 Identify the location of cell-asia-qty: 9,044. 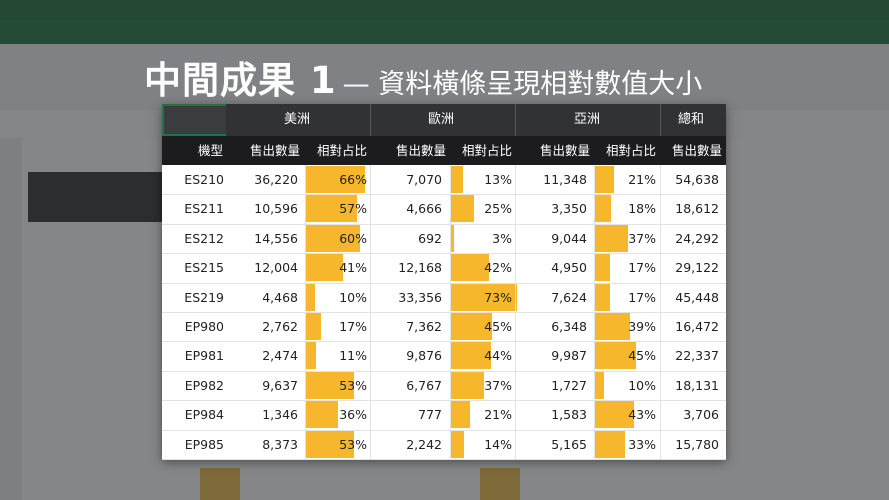
(569, 238).